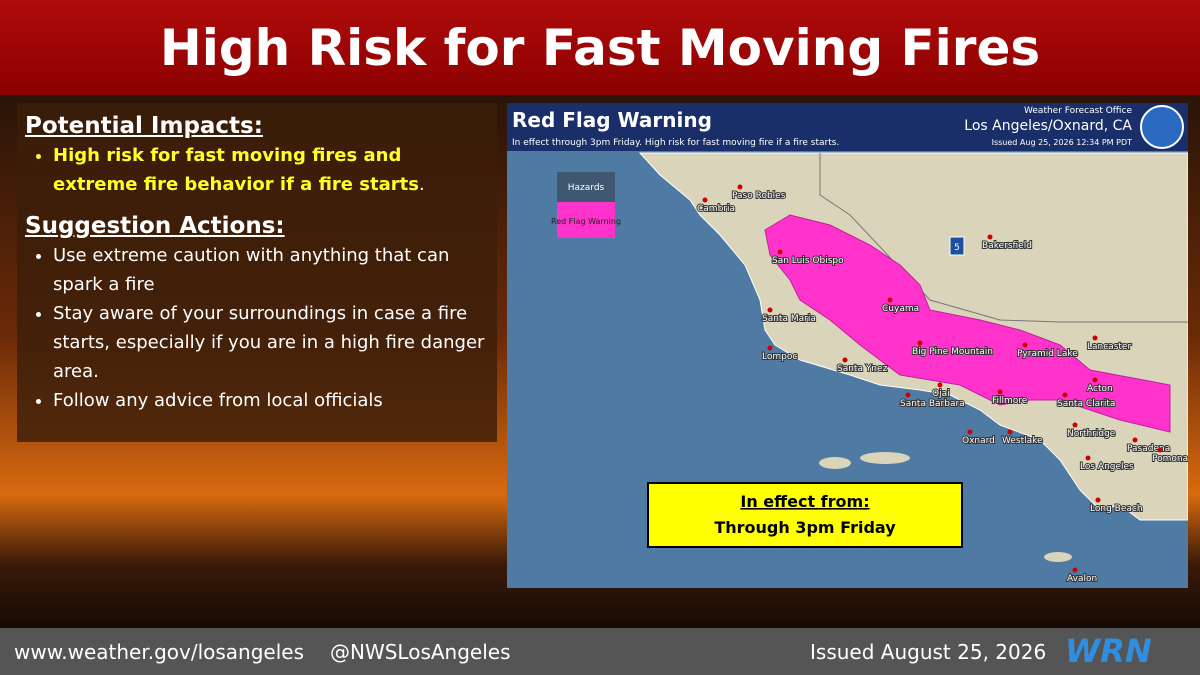 The image size is (1200, 675). What do you see at coordinates (805, 527) in the screenshot?
I see `effect-text: Through 3pm Friday` at bounding box center [805, 527].